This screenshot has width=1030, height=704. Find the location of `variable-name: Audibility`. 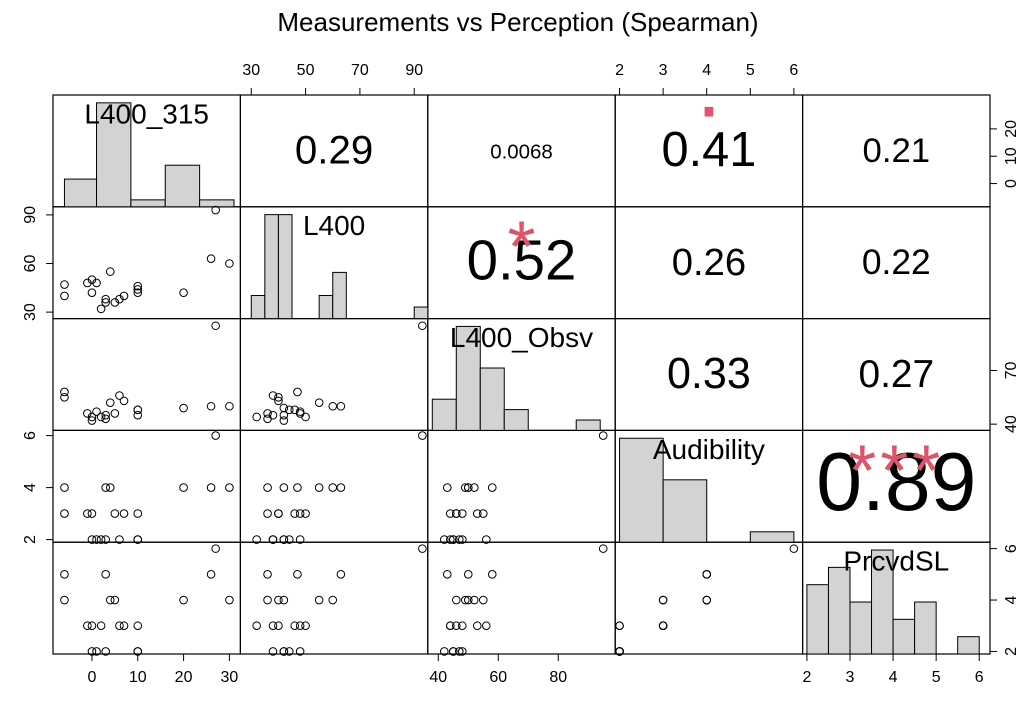

variable-name: Audibility is located at coordinates (709, 449).